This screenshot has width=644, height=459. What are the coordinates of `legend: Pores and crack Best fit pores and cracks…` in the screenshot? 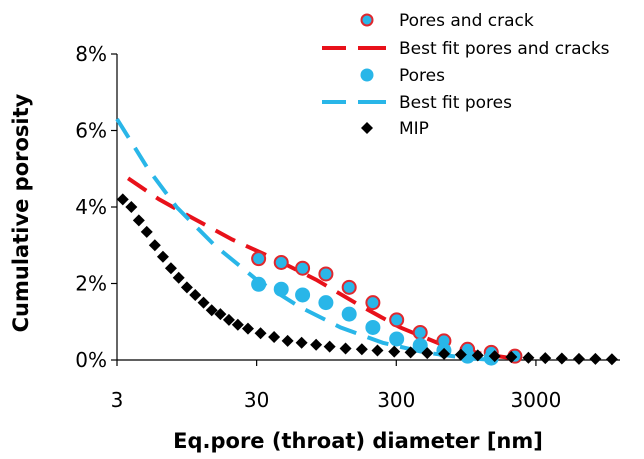 It's located at (466, 75).